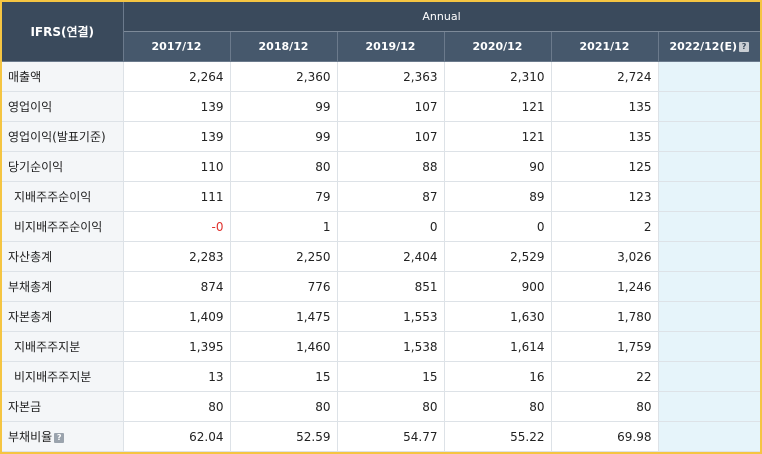 The width and height of the screenshot is (762, 454). I want to click on value-cell: 2,363, so click(391, 76).